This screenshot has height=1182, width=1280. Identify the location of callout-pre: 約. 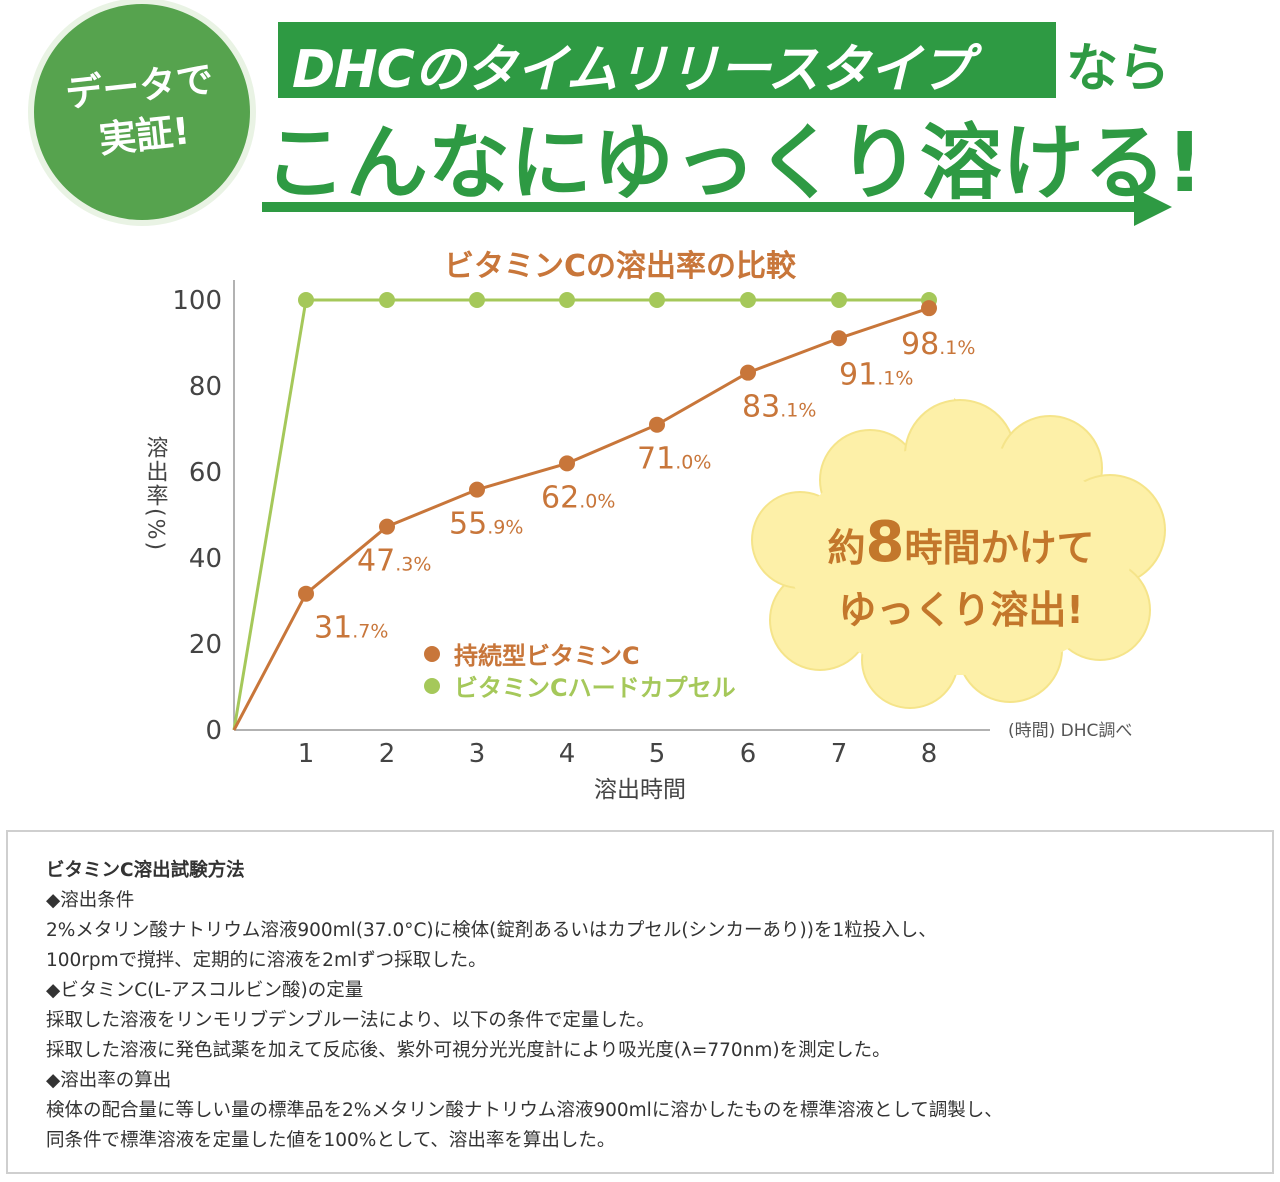
(846, 548).